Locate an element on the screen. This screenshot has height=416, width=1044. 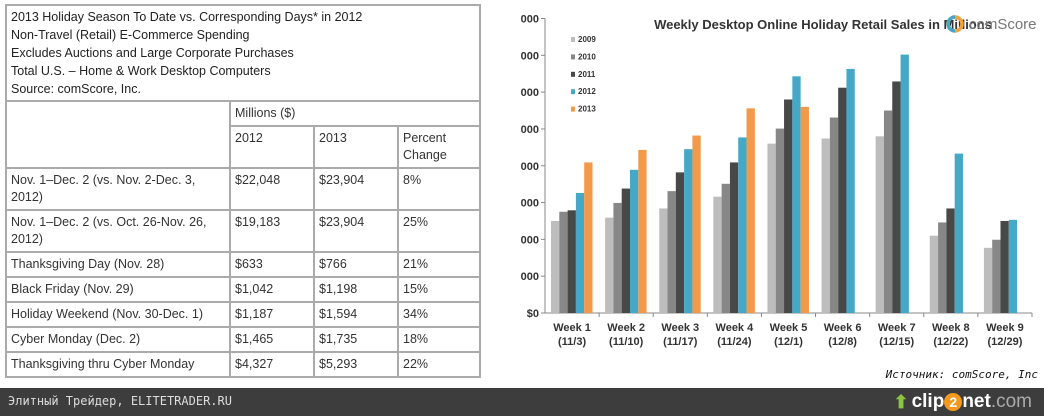
y-tick-label: $0 is located at coordinates (533, 314).